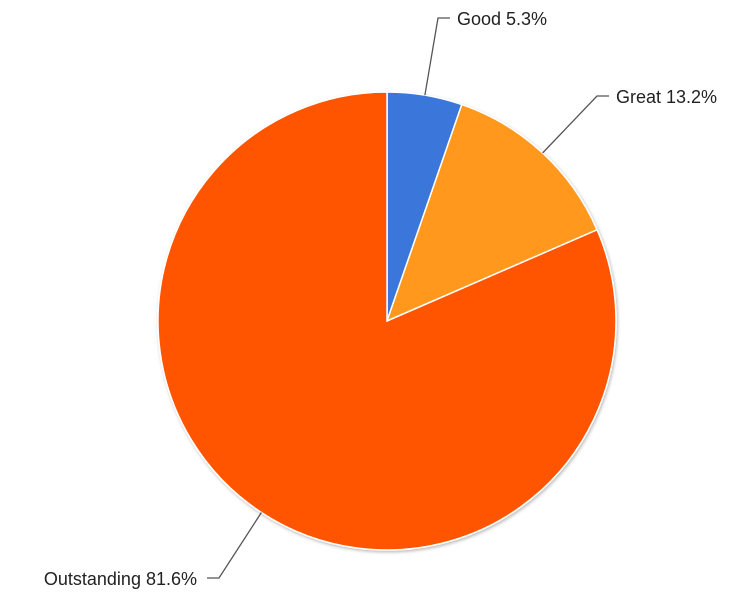  What do you see at coordinates (120, 579) in the screenshot?
I see `slice-label-outstanding: Outstanding 81.6%` at bounding box center [120, 579].